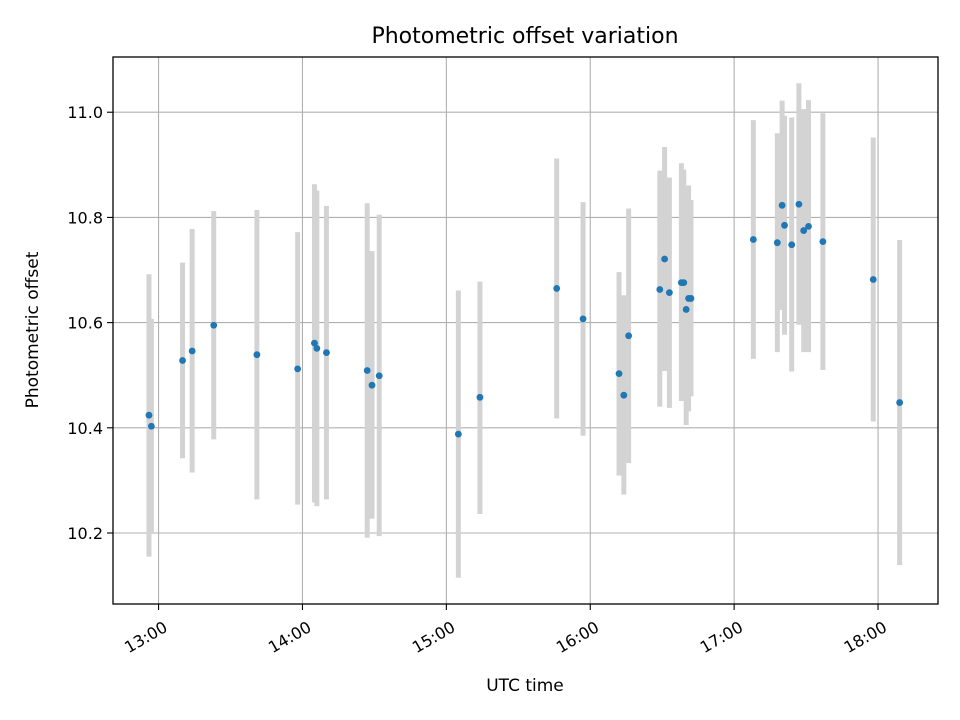 This screenshot has height=720, width=960. I want to click on y-tick-label: 10.6, so click(85, 323).